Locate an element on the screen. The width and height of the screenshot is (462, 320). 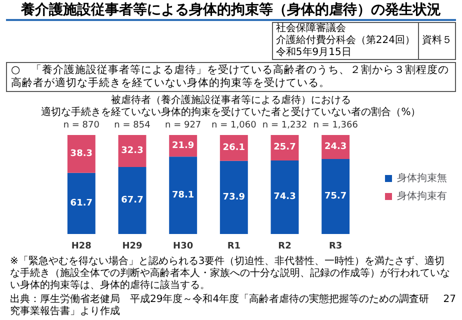
data-label: 25.7 is located at coordinates (285, 147).